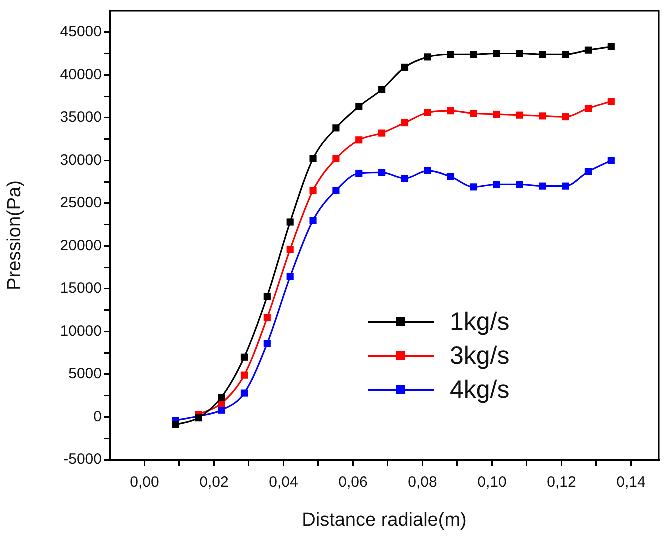 This screenshot has width=664, height=536. Describe the element at coordinates (81, 32) in the screenshot. I see `y-tick-label: 45000` at that location.